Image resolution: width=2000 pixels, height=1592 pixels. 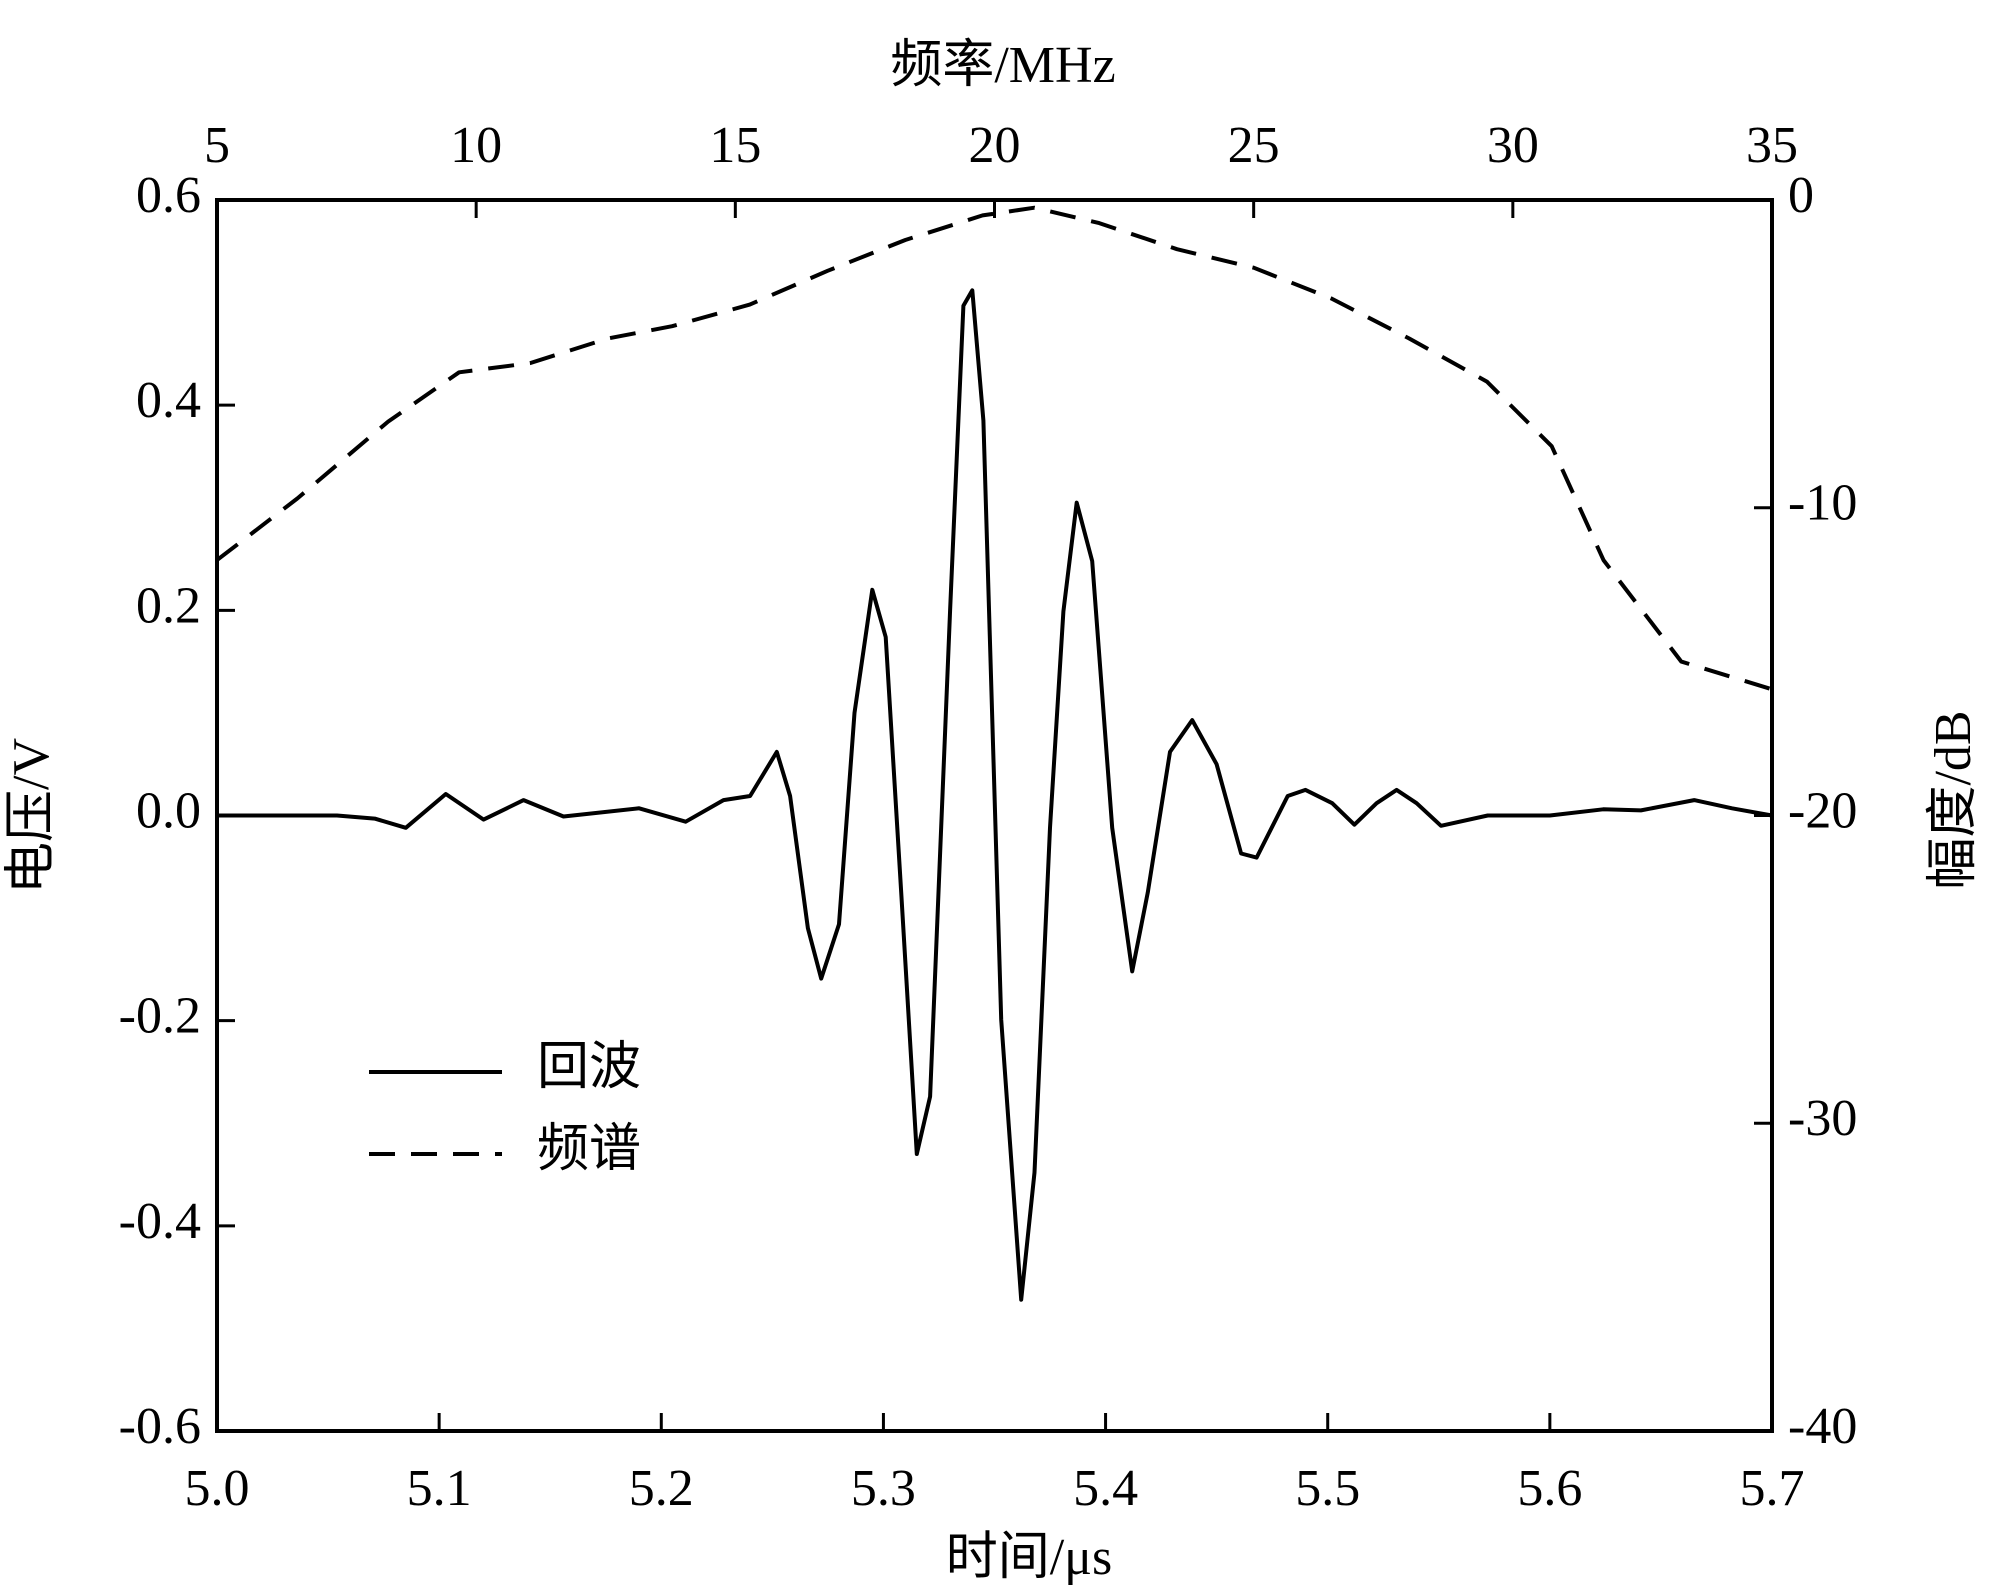 What do you see at coordinates (589, 1067) in the screenshot?
I see `legend-label: 回波` at bounding box center [589, 1067].